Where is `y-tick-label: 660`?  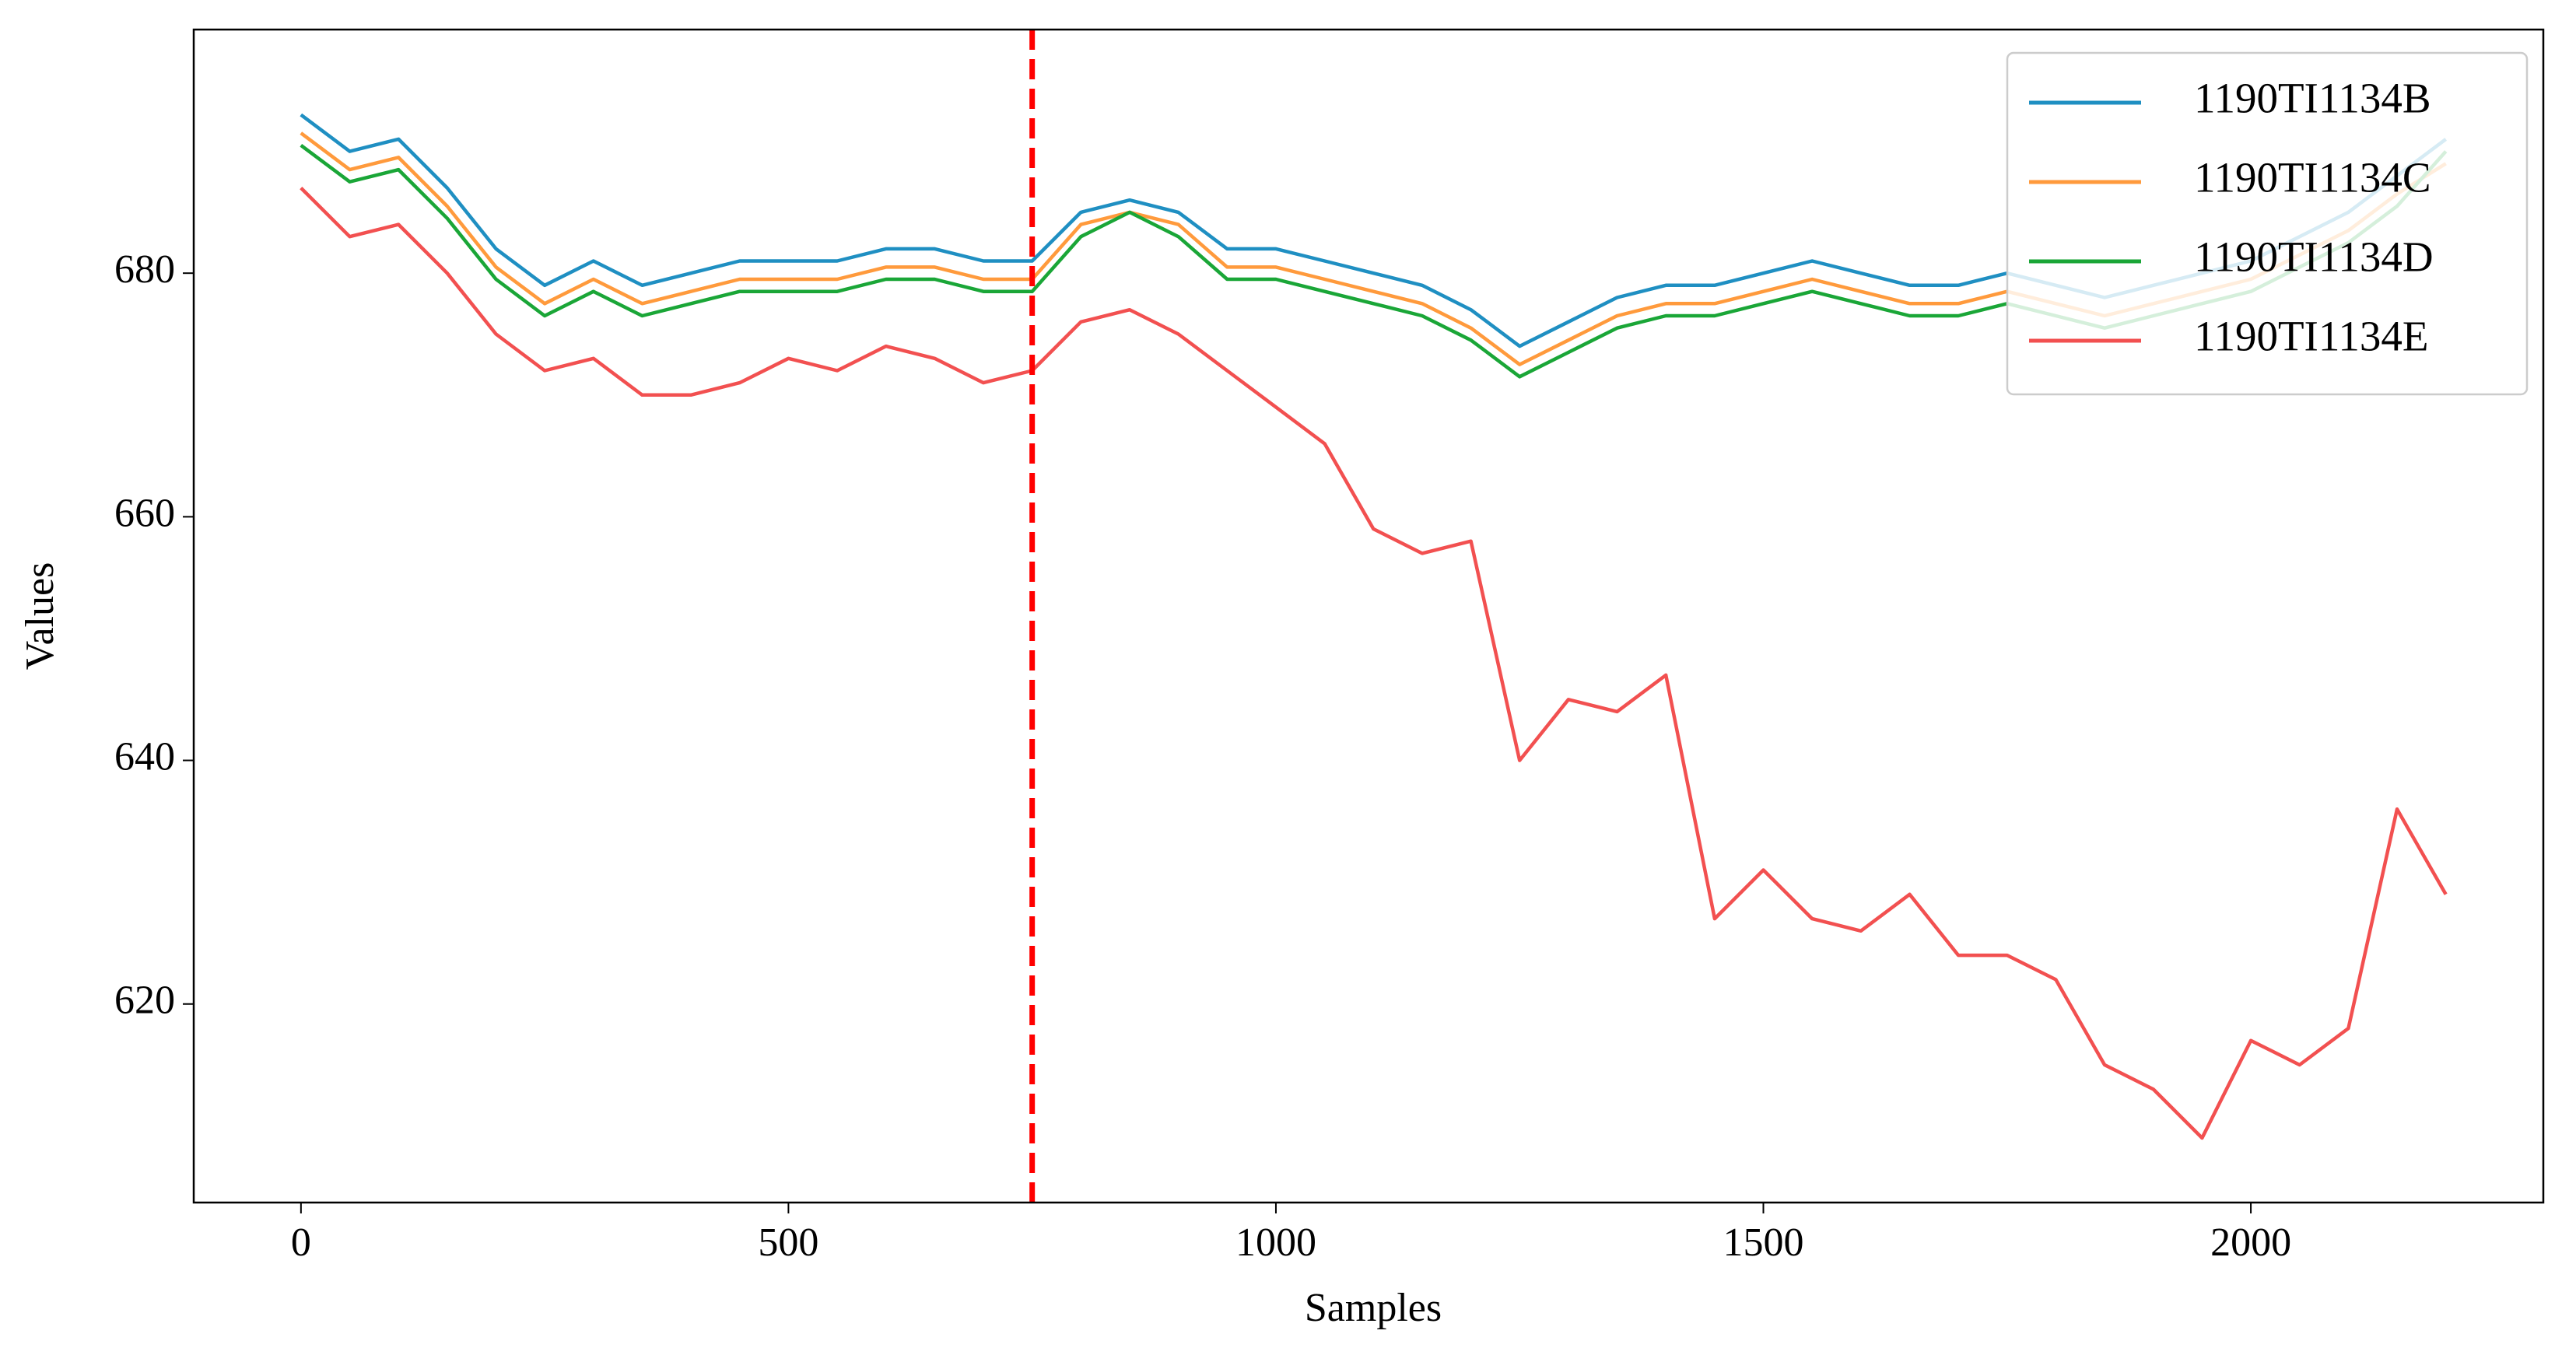
y-tick-label: 660 is located at coordinates (144, 513).